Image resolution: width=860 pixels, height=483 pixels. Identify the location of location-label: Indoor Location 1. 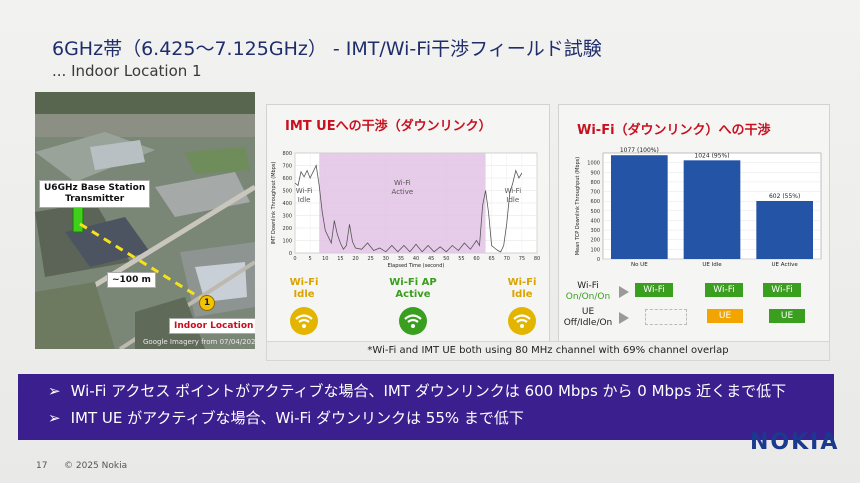
(212, 326).